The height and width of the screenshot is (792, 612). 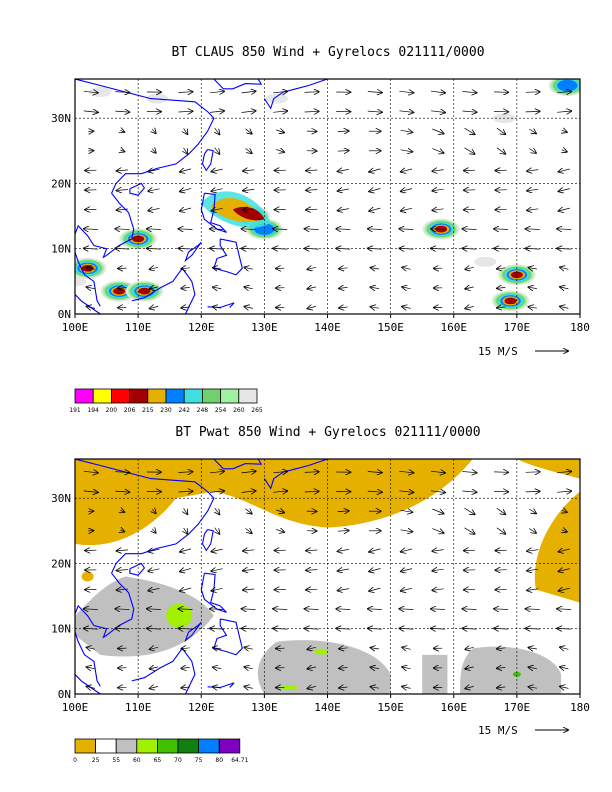 What do you see at coordinates (137, 760) in the screenshot?
I see `colorbar-label: 60` at bounding box center [137, 760].